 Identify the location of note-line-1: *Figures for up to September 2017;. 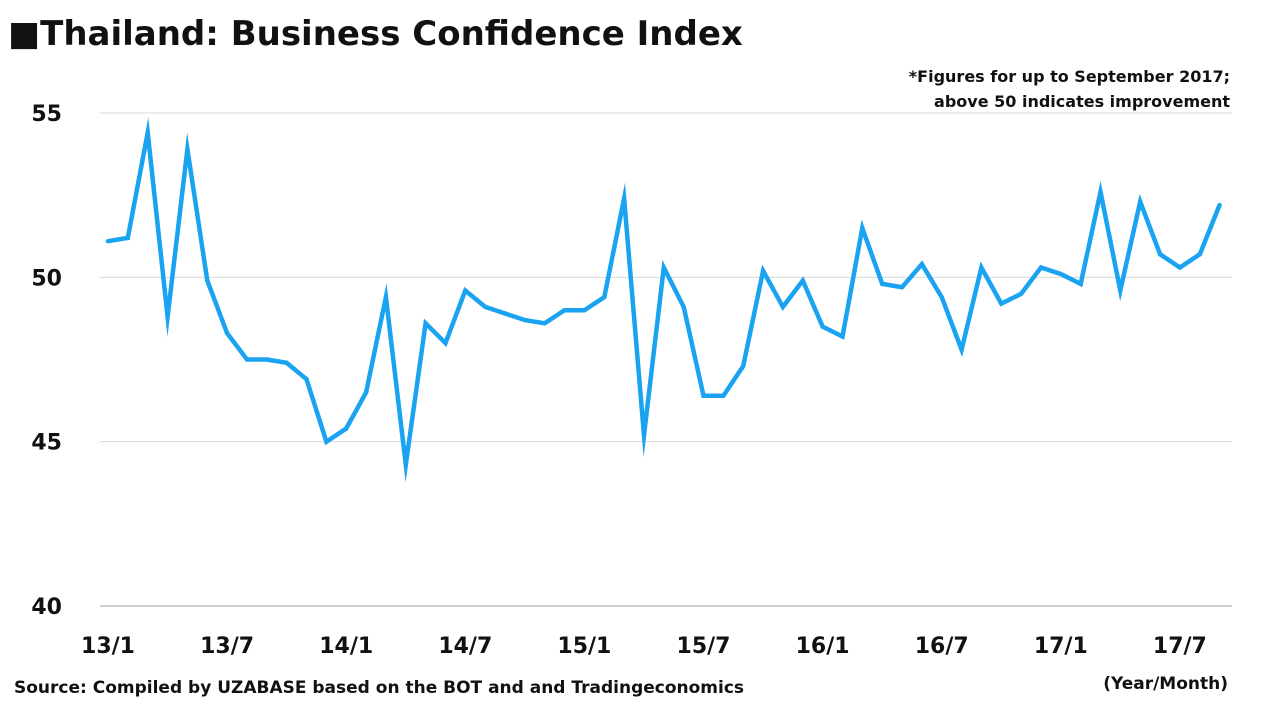
(1069, 76).